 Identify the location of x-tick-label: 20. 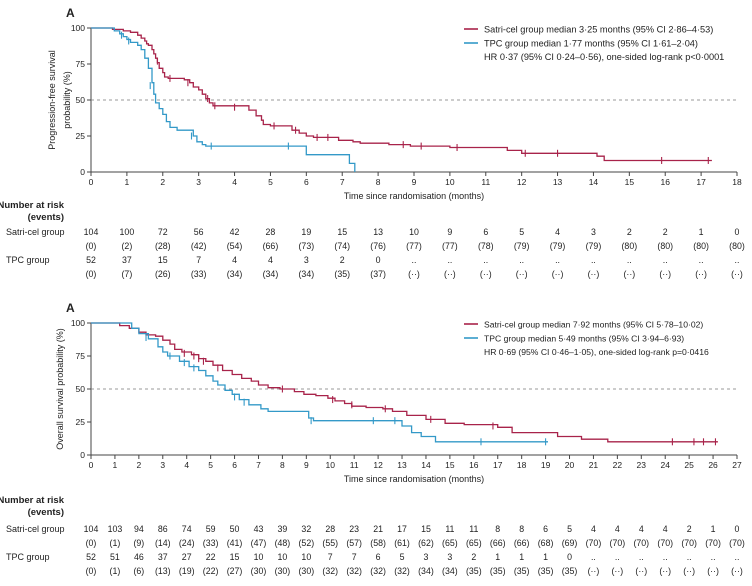
(570, 465).